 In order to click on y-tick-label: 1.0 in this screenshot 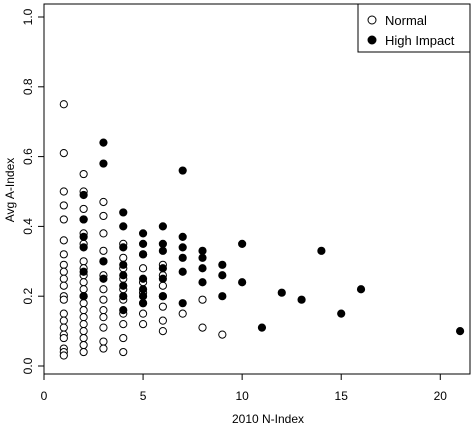, I will do `click(28, 16)`.